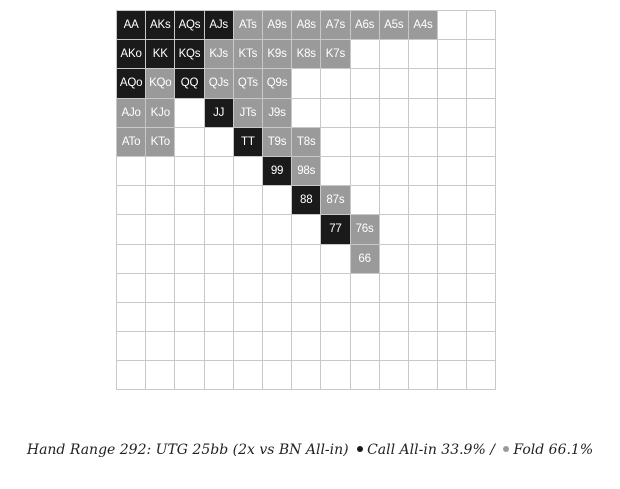 The image size is (620, 489). What do you see at coordinates (248, 55) in the screenshot?
I see `hand-cell: KTs` at bounding box center [248, 55].